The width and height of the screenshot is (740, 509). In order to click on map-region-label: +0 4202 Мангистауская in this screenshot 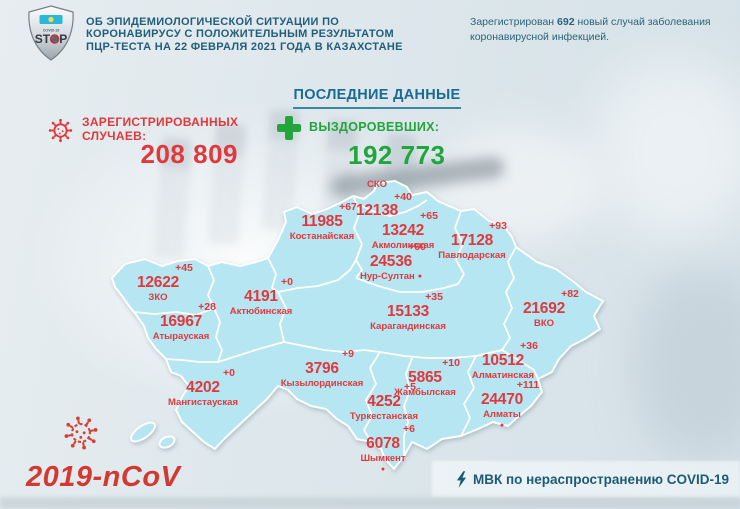, I will do `click(203, 388)`.